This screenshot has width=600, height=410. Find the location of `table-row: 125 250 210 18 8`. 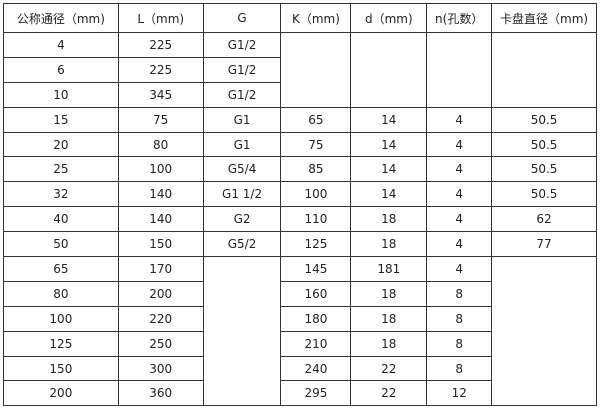

table-row: 125 250 210 18 8 is located at coordinates (300, 343).